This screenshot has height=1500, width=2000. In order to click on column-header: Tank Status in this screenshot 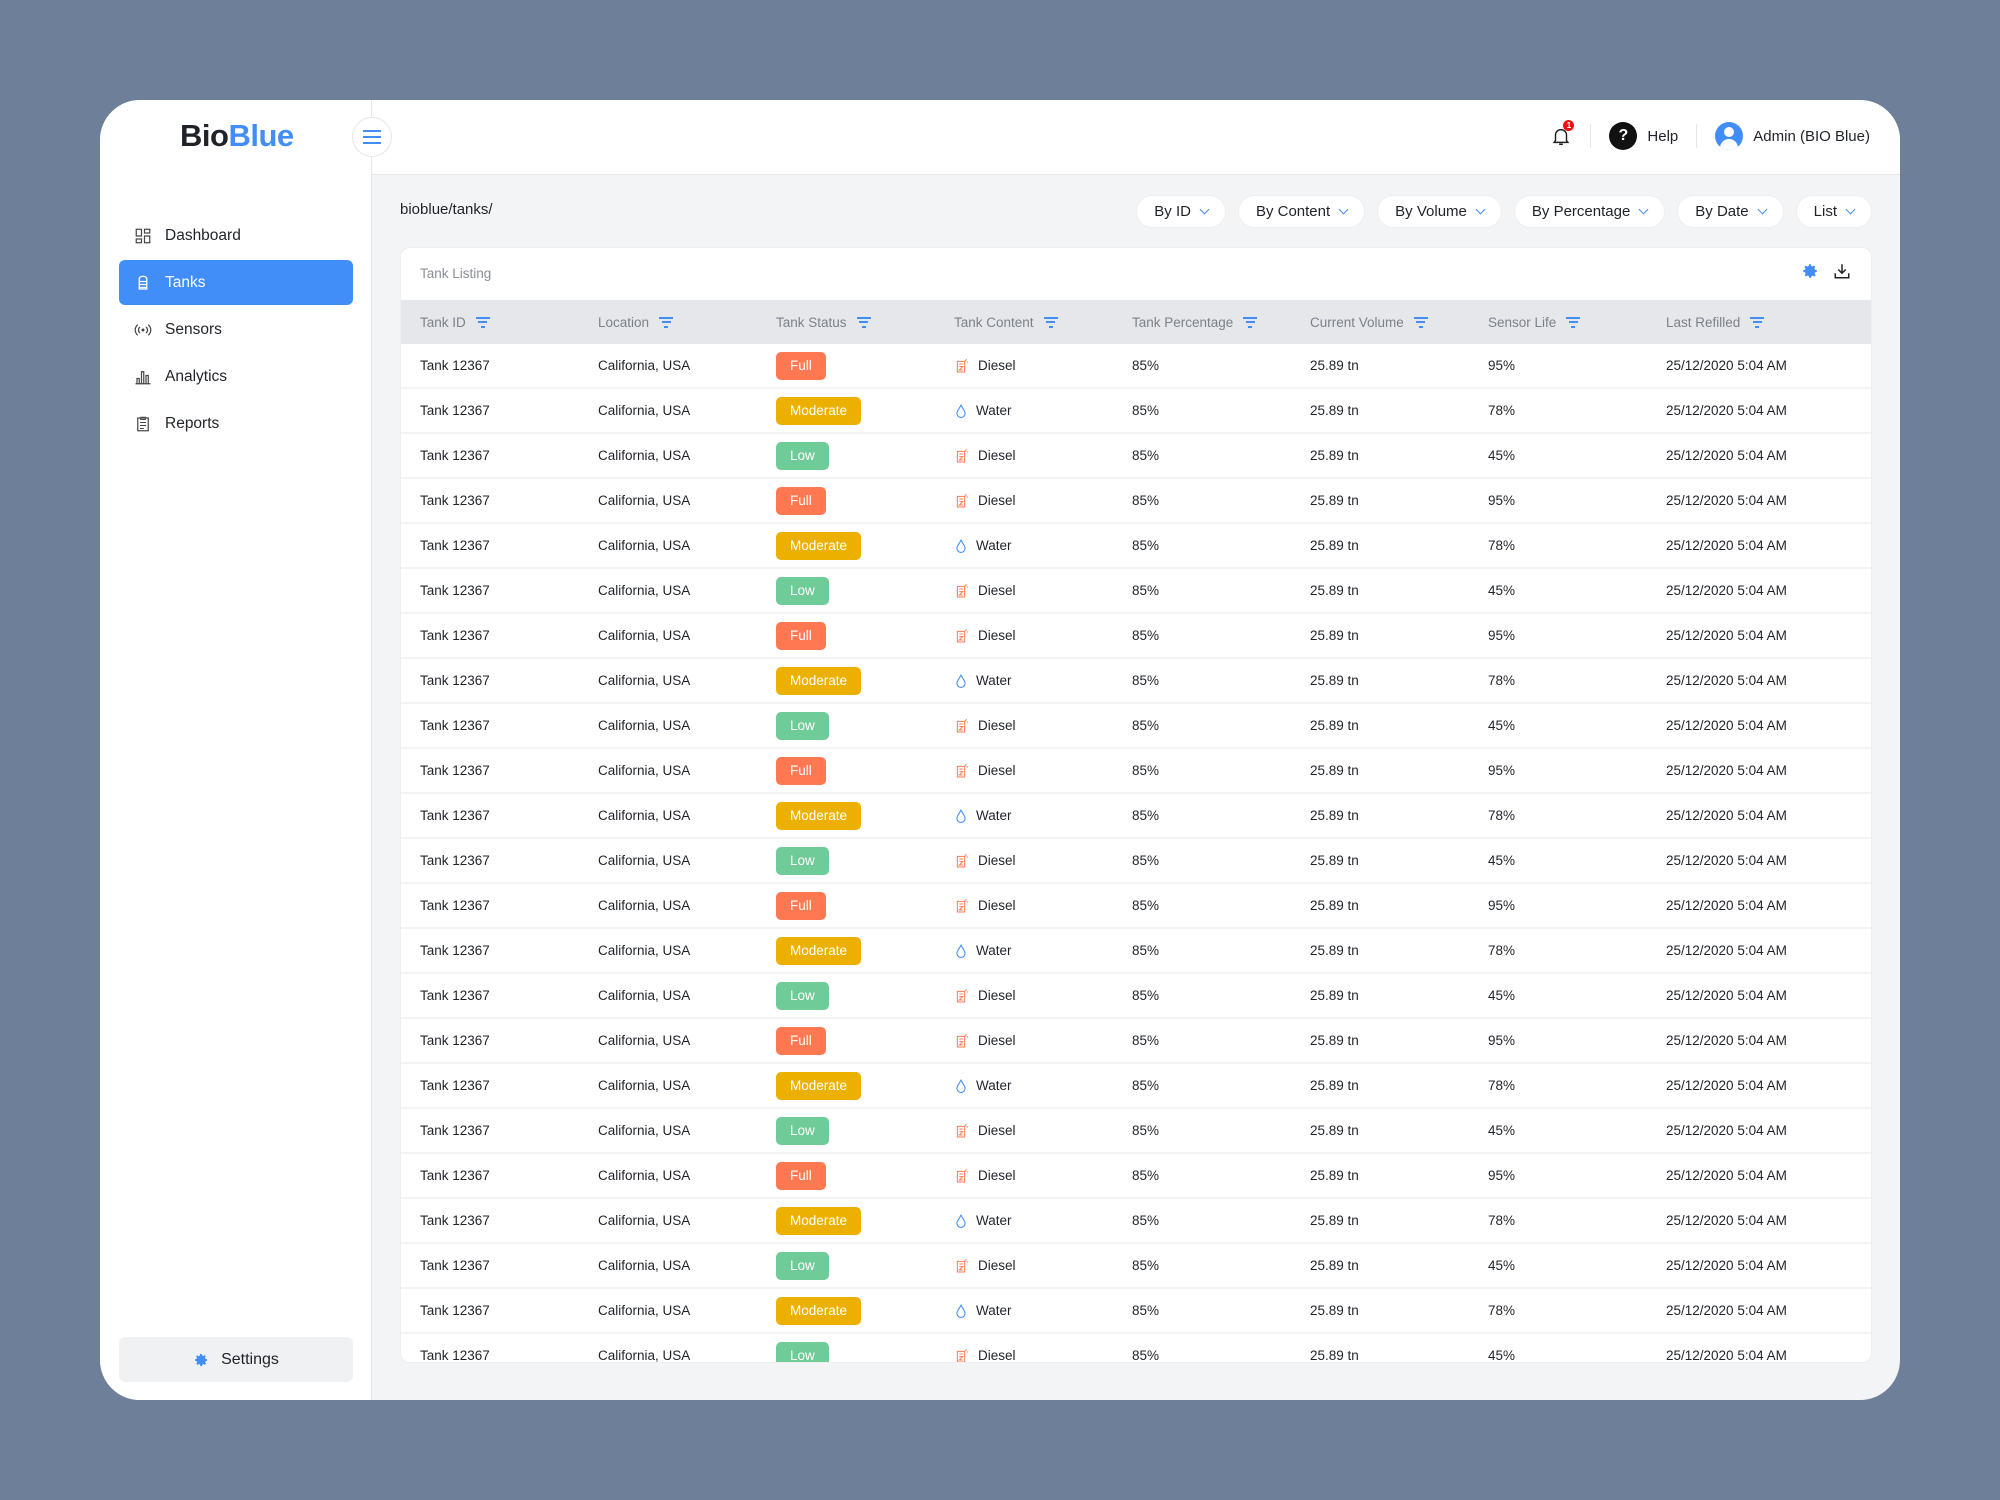, I will do `click(846, 322)`.